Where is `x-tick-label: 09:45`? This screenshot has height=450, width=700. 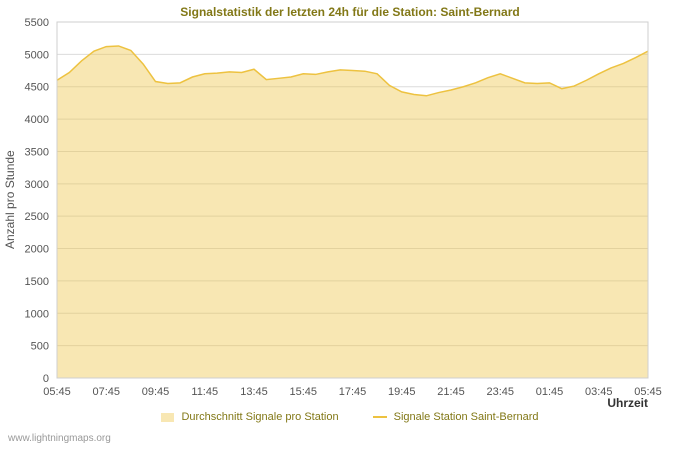
x-tick-label: 09:45 is located at coordinates (156, 392).